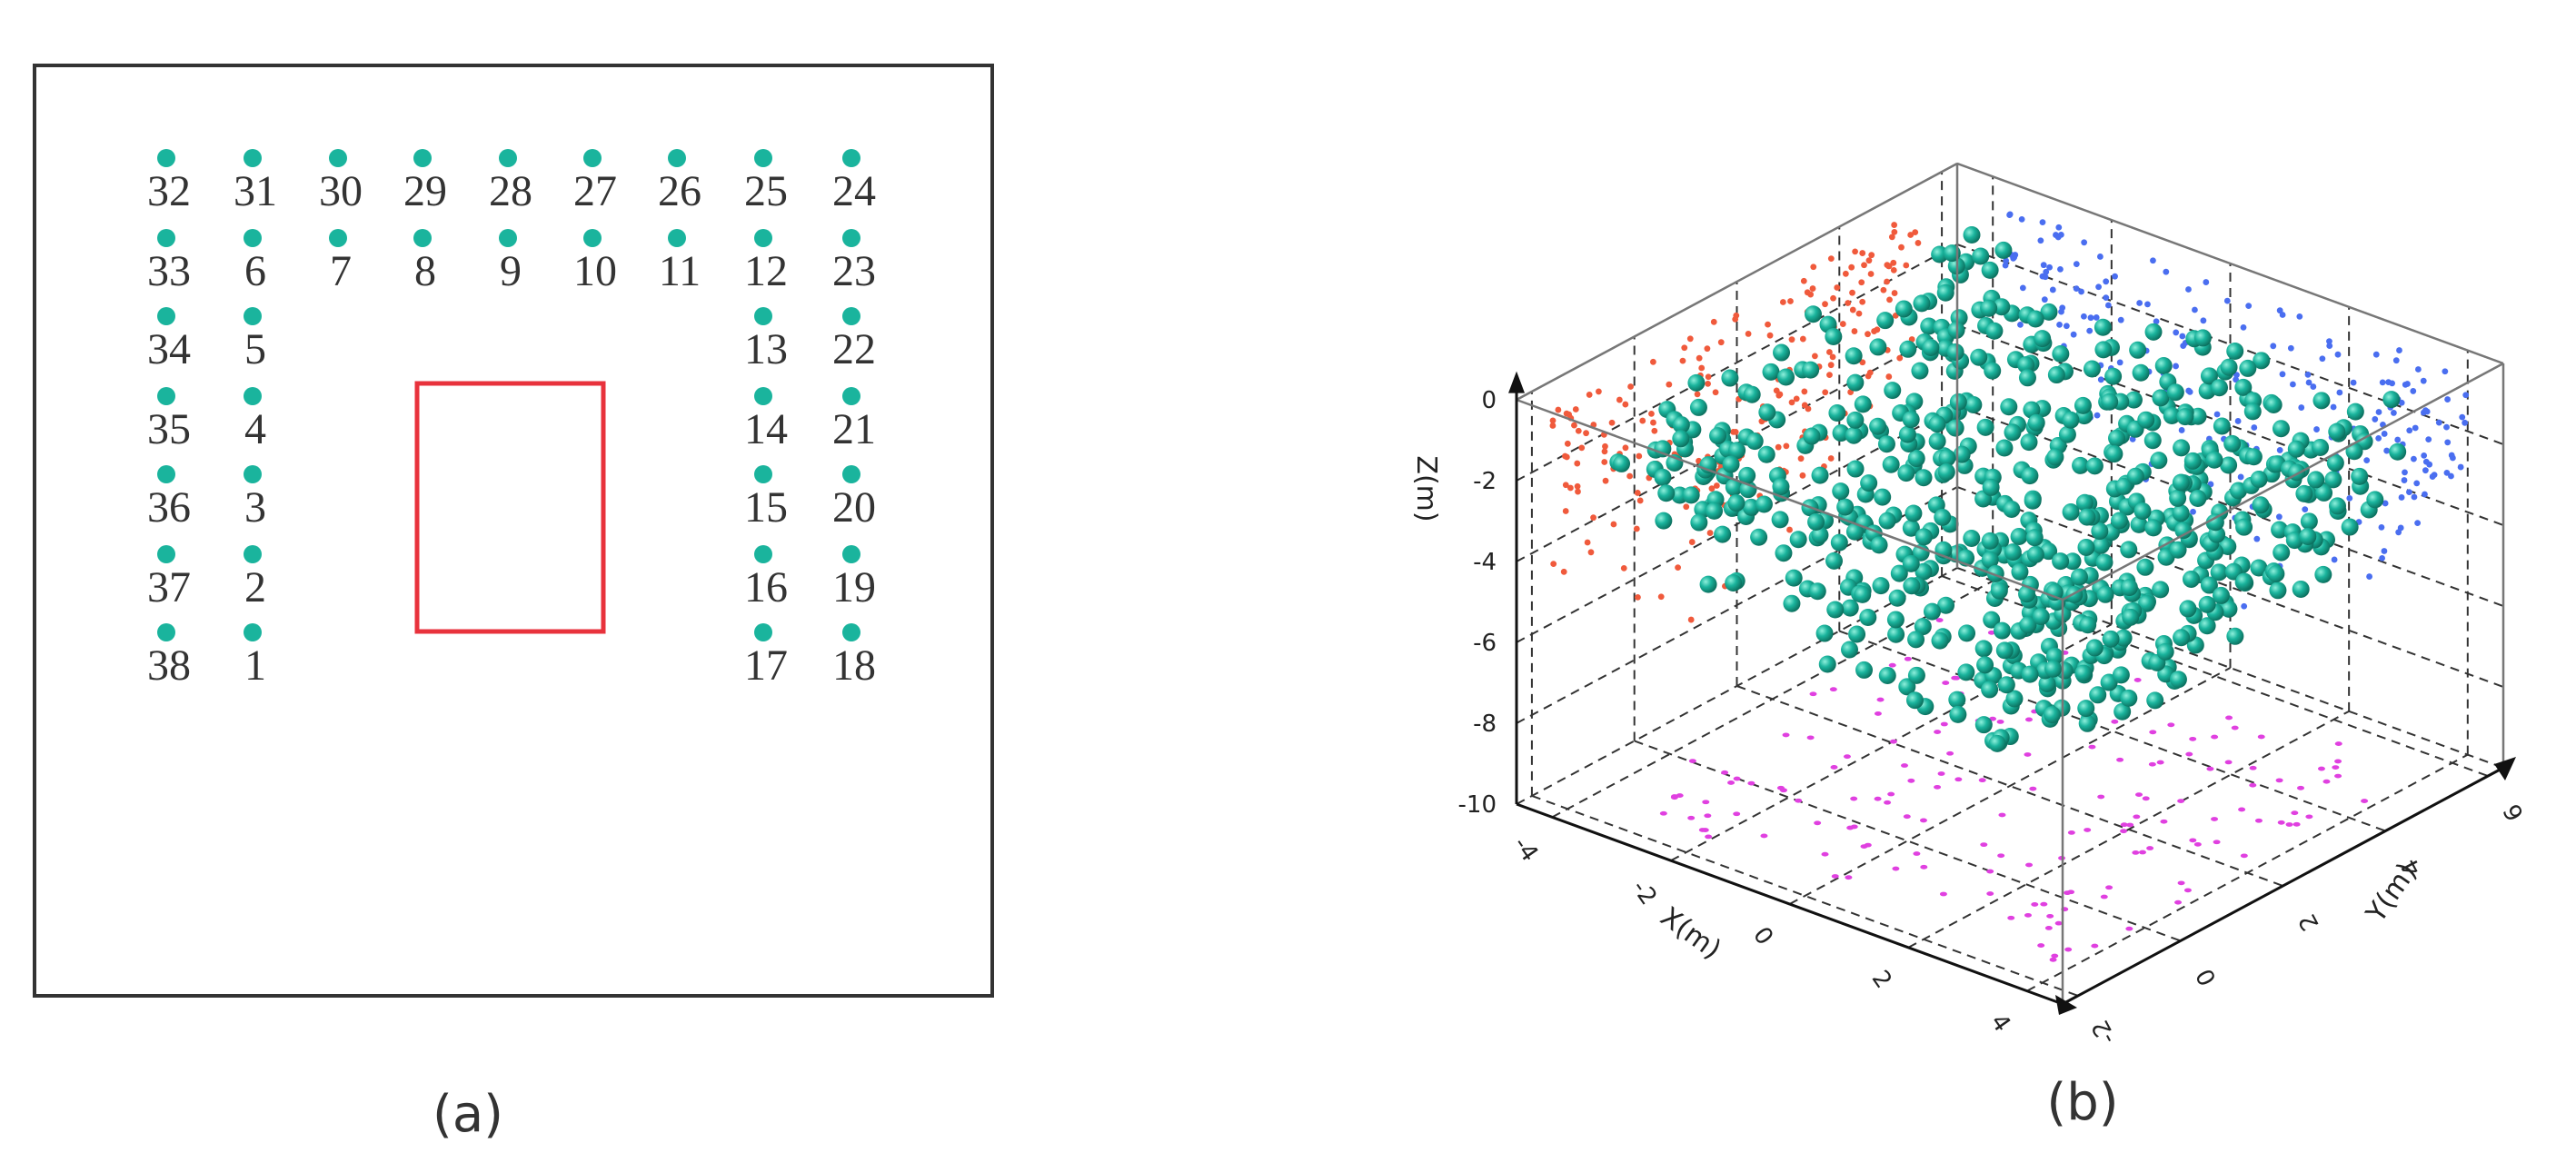 The width and height of the screenshot is (2576, 1163). I want to click on point-label: 15, so click(766, 507).